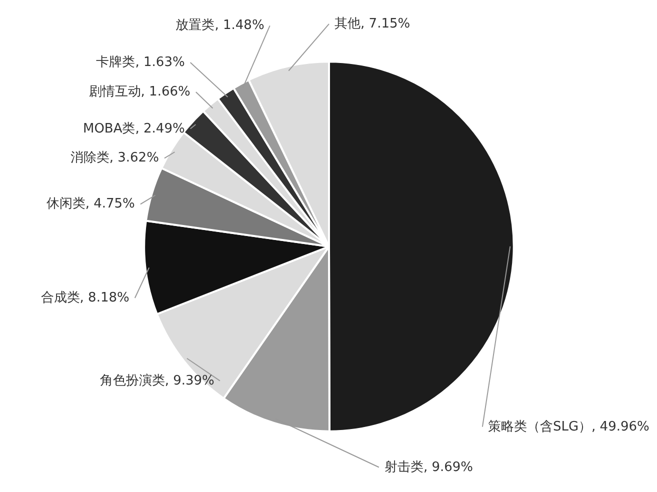  Describe the element at coordinates (85, 298) in the screenshot. I see `slice-label: 合成类, 8.18%` at that location.